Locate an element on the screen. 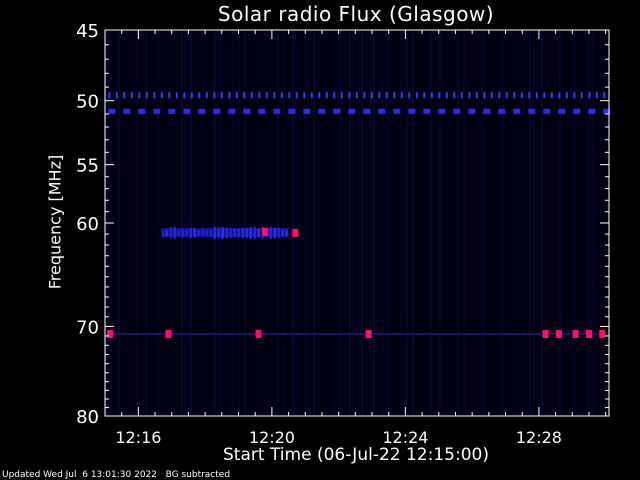  x-tick-label: 12:16 is located at coordinates (138, 437).